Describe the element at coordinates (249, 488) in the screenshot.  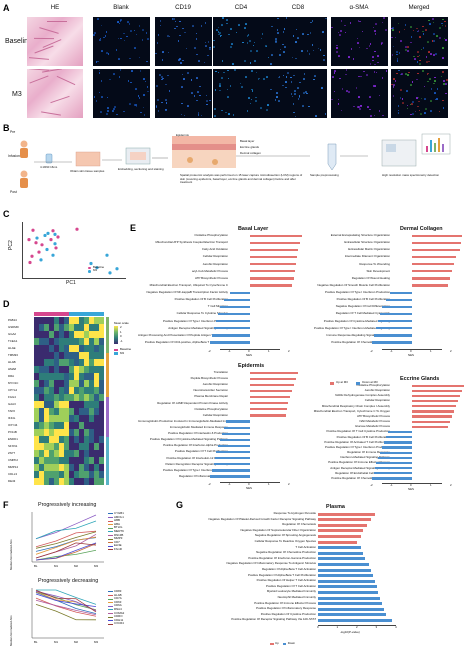
I see `gsea-xlabel-2: NES` at that location.